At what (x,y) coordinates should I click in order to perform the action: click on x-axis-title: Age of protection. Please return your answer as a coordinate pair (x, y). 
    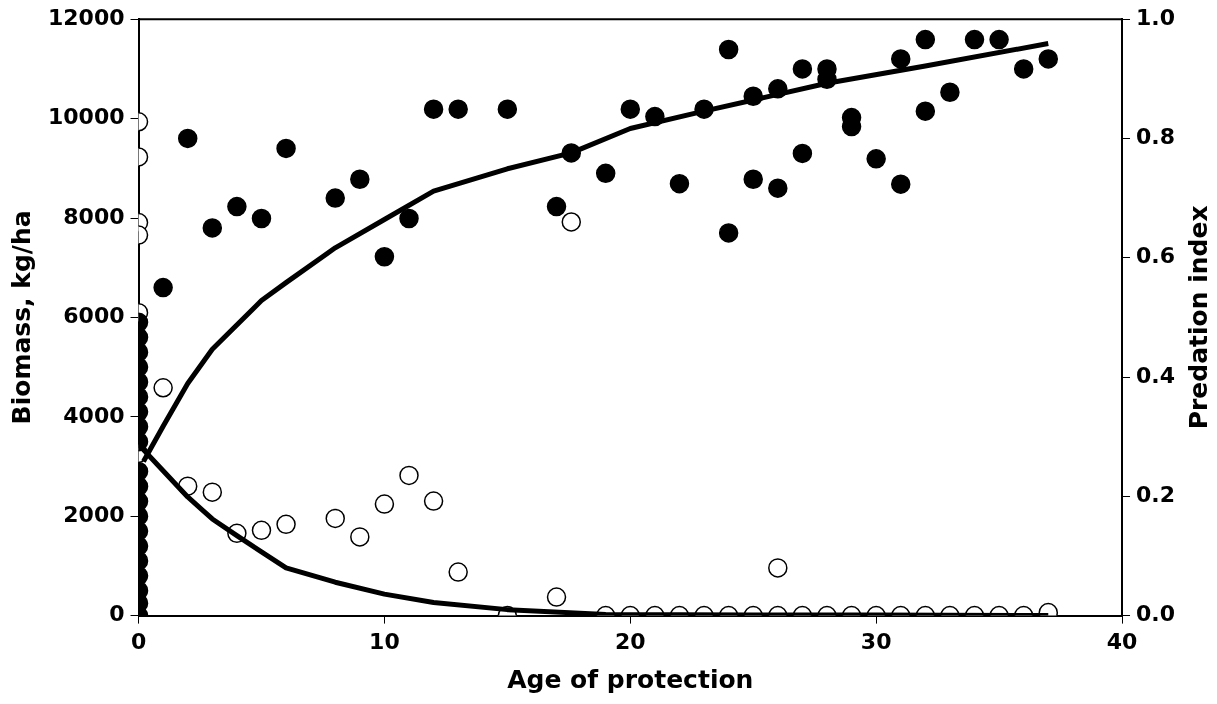
    Looking at the image, I should click on (630, 679).